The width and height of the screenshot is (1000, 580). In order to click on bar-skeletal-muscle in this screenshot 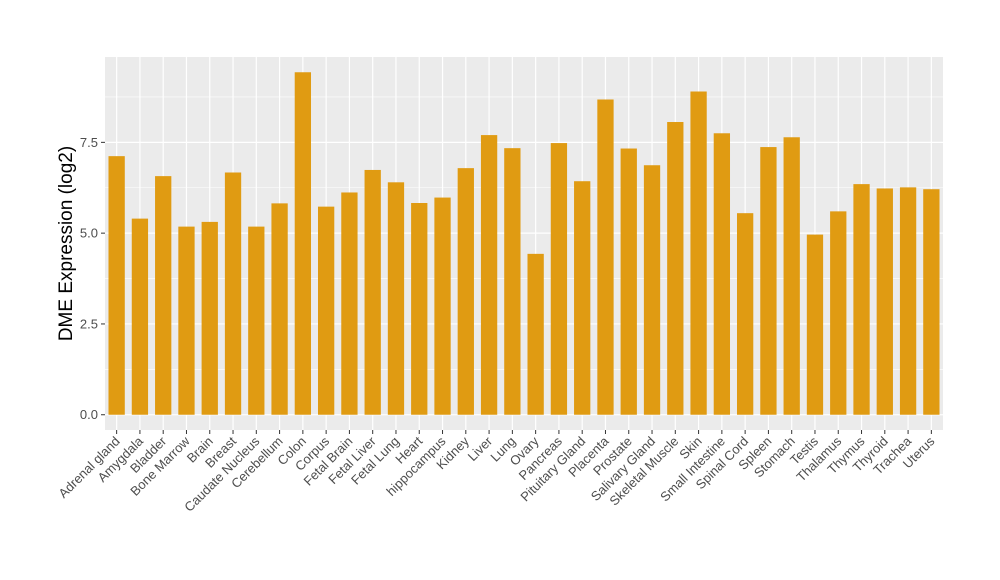, I will do `click(675, 268)`.